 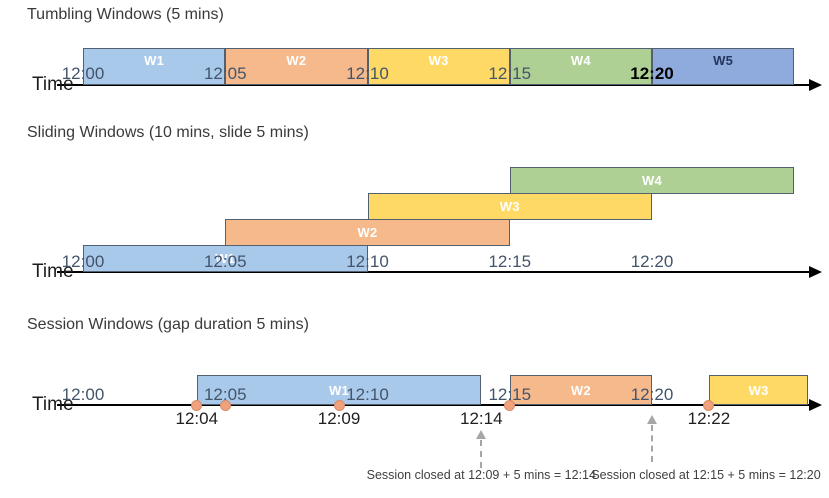 What do you see at coordinates (168, 132) in the screenshot?
I see `section-title-sliding: Sliding Windows (10 mins, slide 5 mins)` at bounding box center [168, 132].